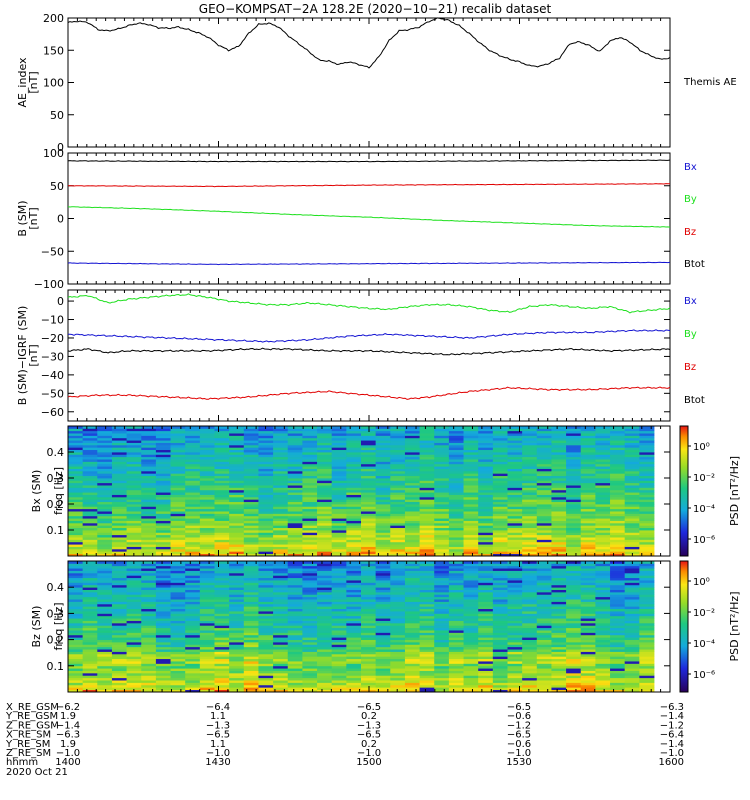 Image resolution: width=750 pixels, height=800 pixels. I want to click on legend-entry: Btot, so click(694, 264).